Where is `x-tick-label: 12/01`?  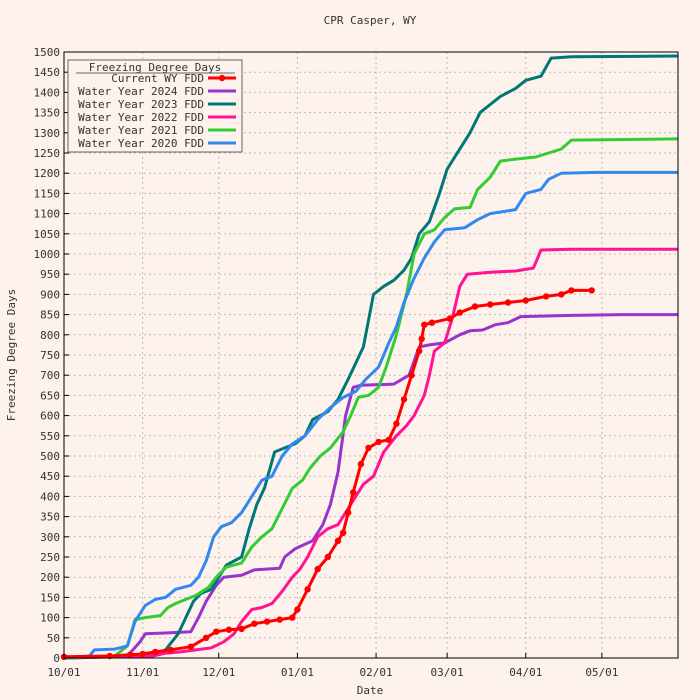 x-tick-label: 12/01 is located at coordinates (218, 672).